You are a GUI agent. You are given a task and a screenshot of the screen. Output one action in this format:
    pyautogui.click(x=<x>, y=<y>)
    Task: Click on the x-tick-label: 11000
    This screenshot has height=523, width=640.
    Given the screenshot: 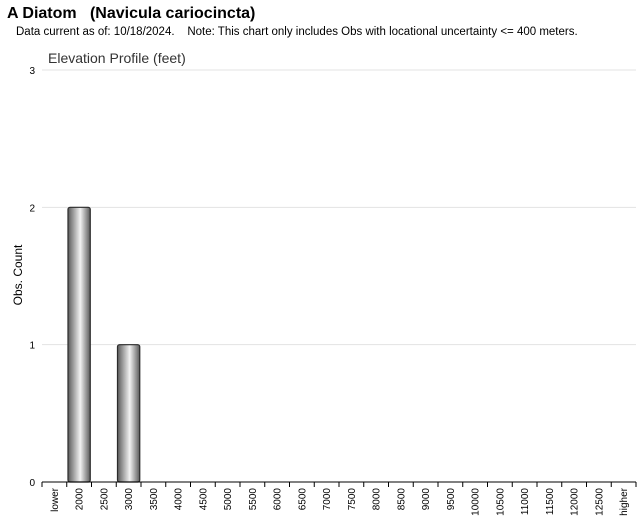 What is the action you would take?
    pyautogui.click(x=525, y=502)
    